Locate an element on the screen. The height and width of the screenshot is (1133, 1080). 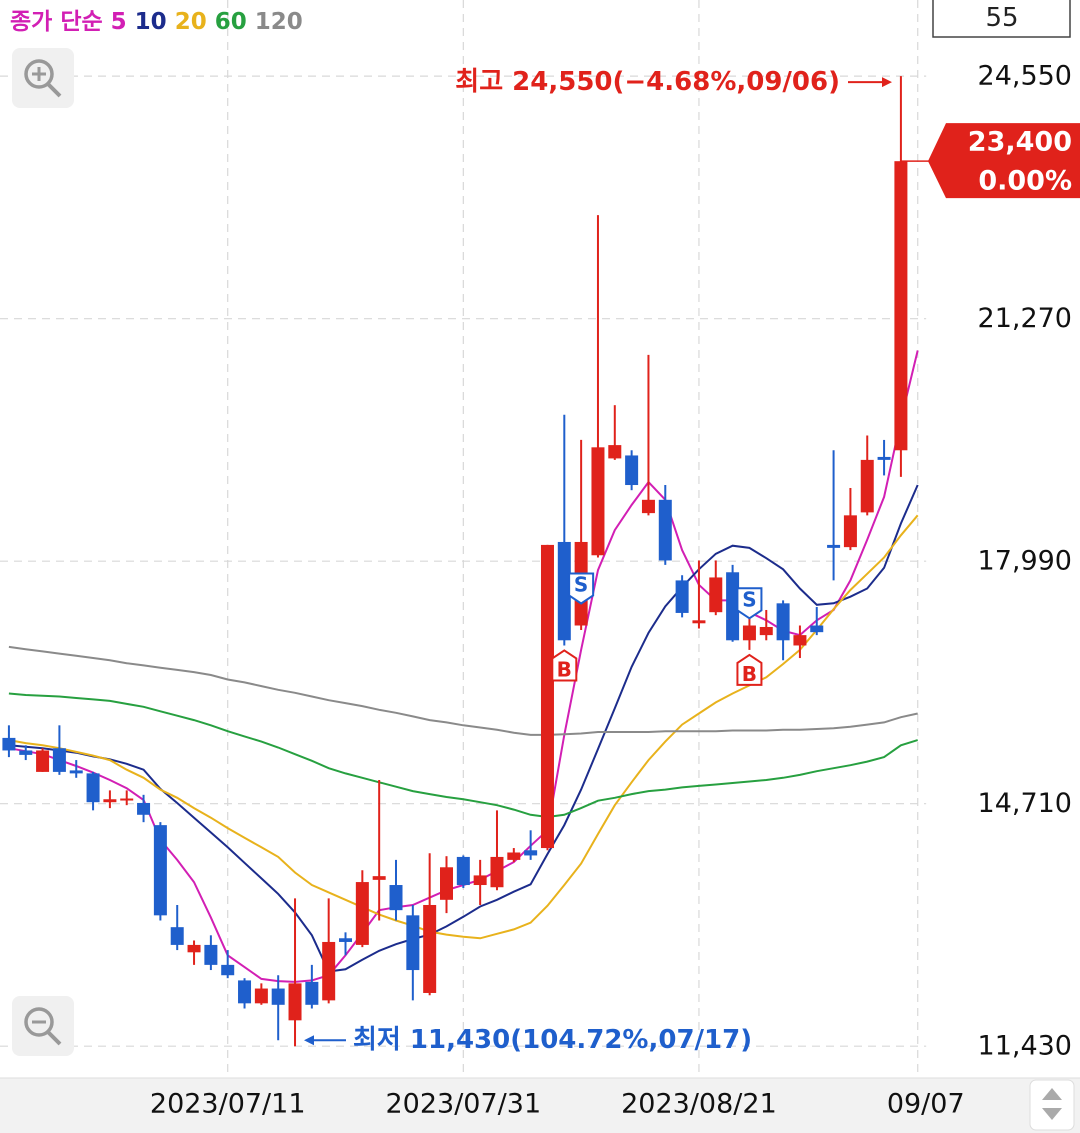
period-box is located at coordinates (1001, 19).